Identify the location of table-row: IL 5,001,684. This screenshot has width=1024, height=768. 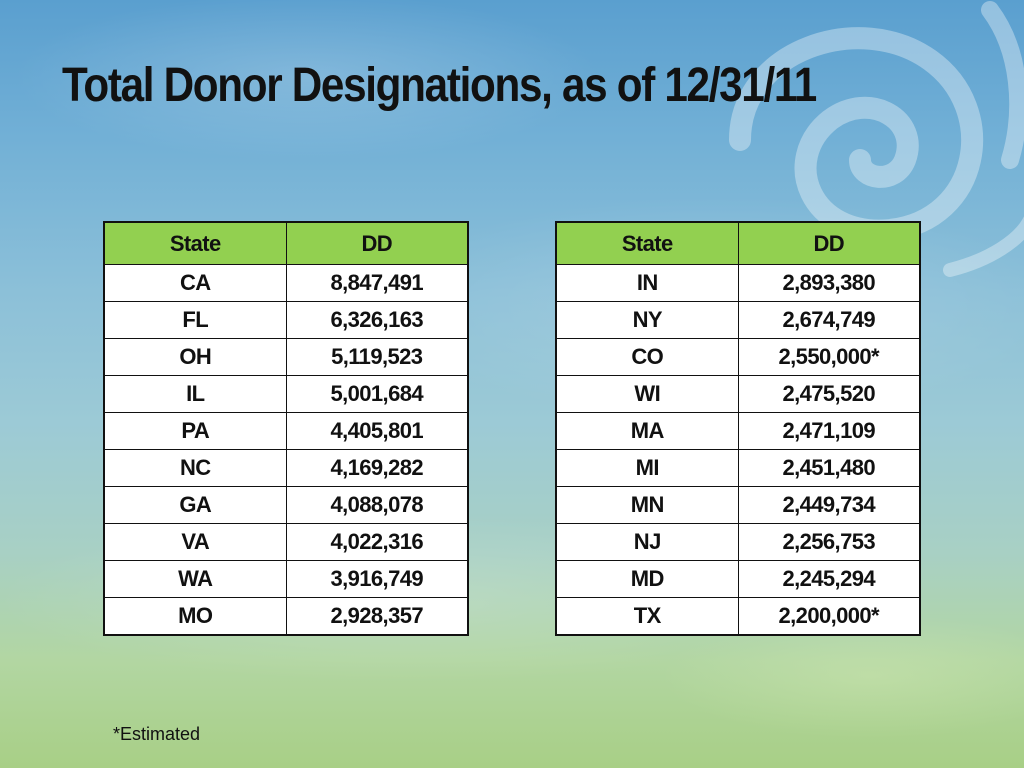
(286, 394).